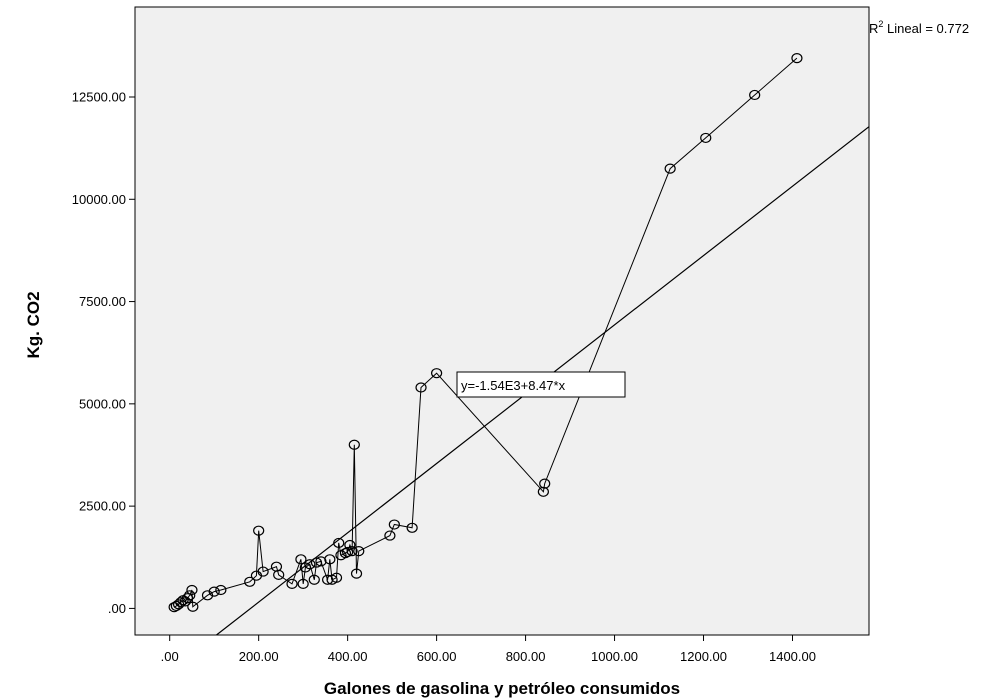 The height and width of the screenshot is (699, 1007). Describe the element at coordinates (102, 506) in the screenshot. I see `y-tick-label: 2500.00` at that location.